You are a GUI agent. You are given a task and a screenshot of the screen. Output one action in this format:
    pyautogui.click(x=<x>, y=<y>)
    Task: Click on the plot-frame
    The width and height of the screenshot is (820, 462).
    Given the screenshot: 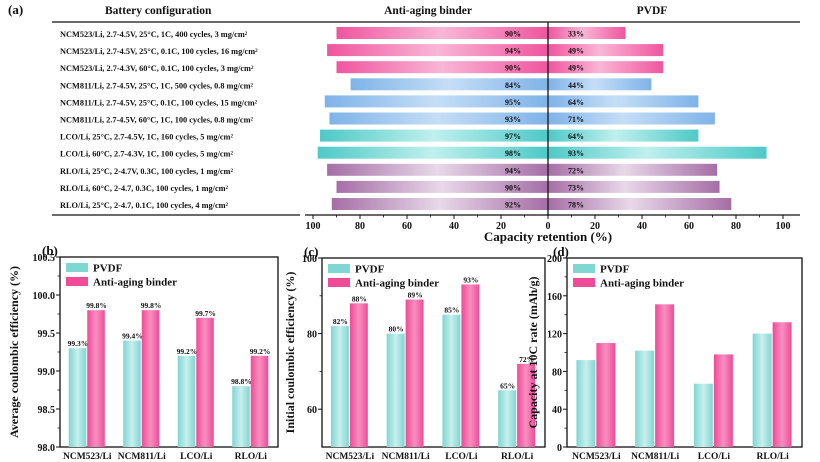 What is the action you would take?
    pyautogui.click(x=433, y=352)
    